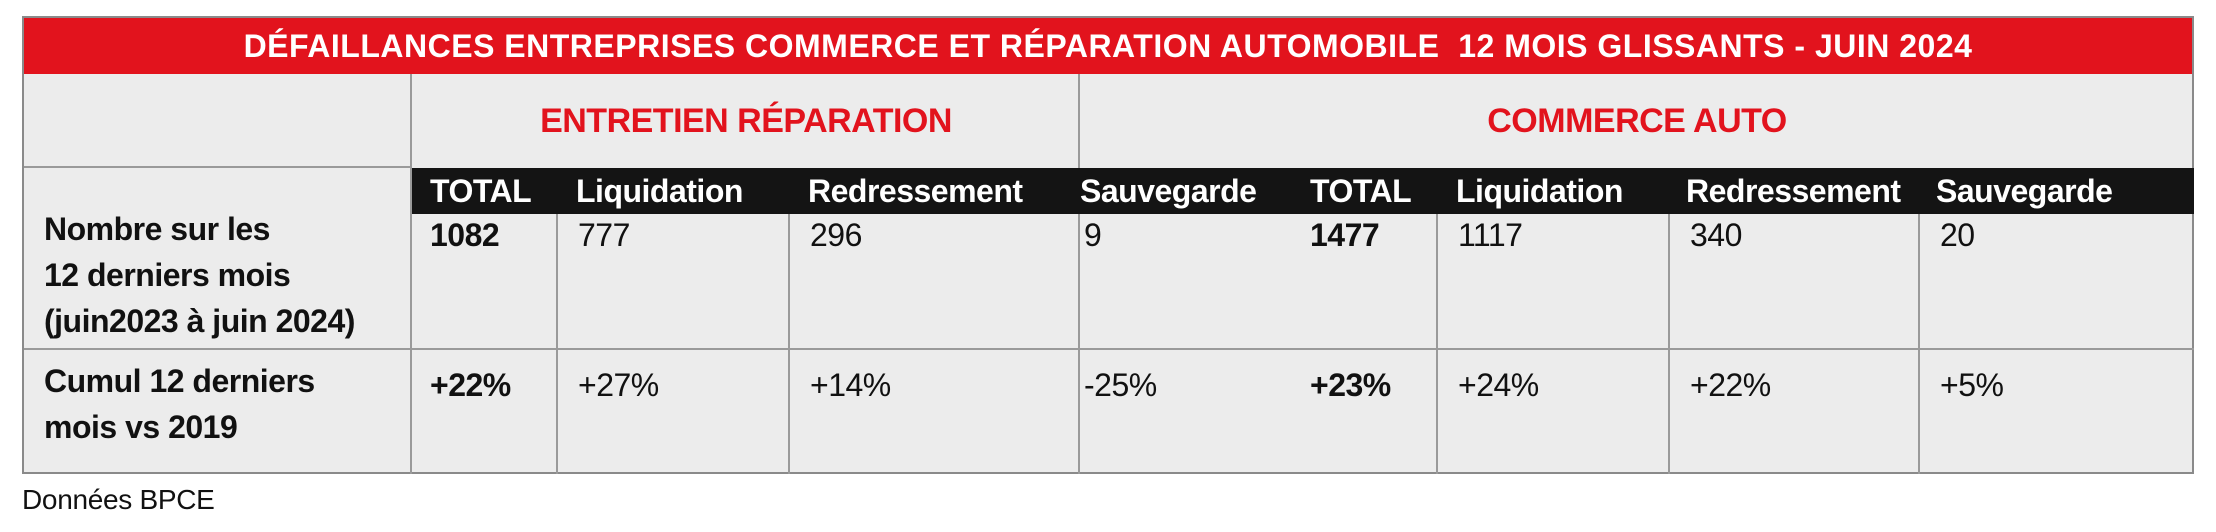 The image size is (2216, 532). What do you see at coordinates (604, 235) in the screenshot?
I see `cell-nombre-entretien-liquidation: 777` at bounding box center [604, 235].